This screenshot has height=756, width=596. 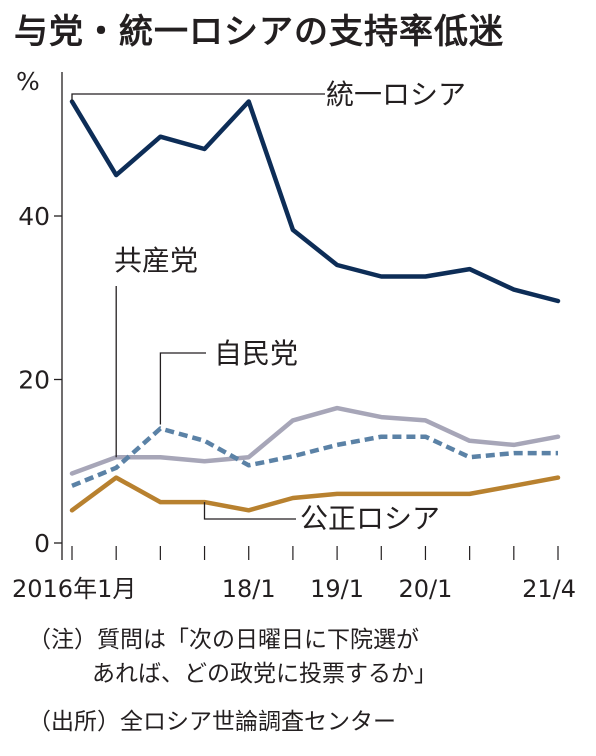 I want to click on series-label: 統一ロシア, so click(x=396, y=94).